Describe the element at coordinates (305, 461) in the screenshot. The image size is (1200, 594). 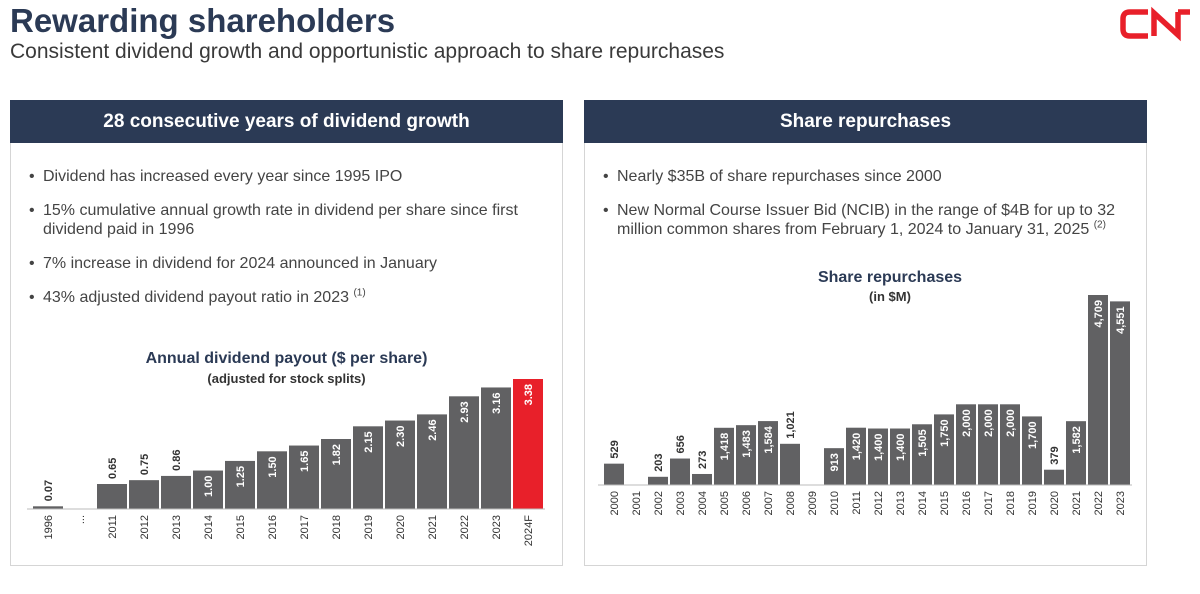
I see `data-label: 1.65` at that location.